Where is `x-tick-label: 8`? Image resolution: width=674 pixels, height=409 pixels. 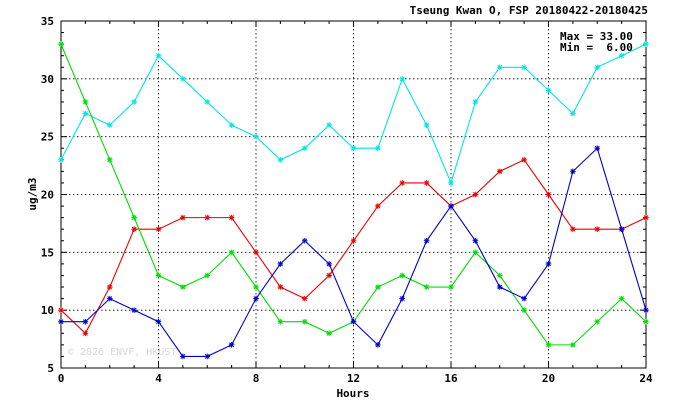
x-tick-label: 8 is located at coordinates (256, 378).